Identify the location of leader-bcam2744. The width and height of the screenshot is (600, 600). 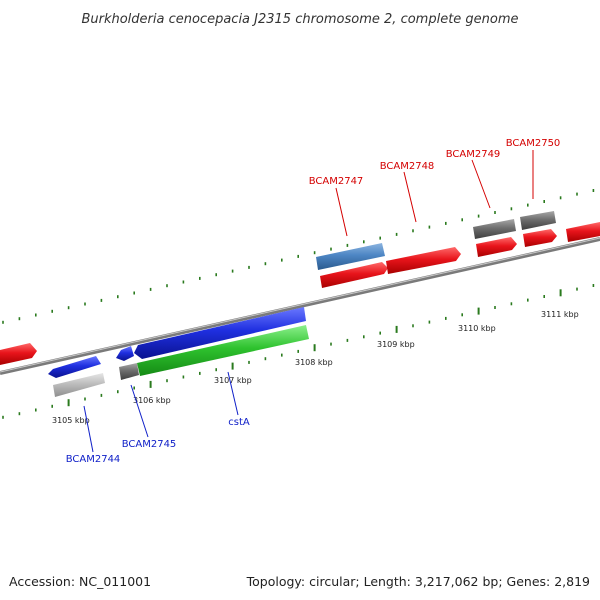
(88, 429).